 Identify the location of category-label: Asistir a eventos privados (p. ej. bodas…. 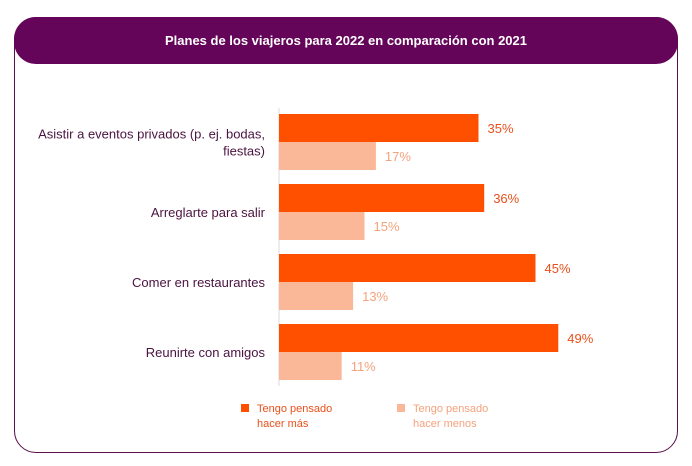
(151, 134).